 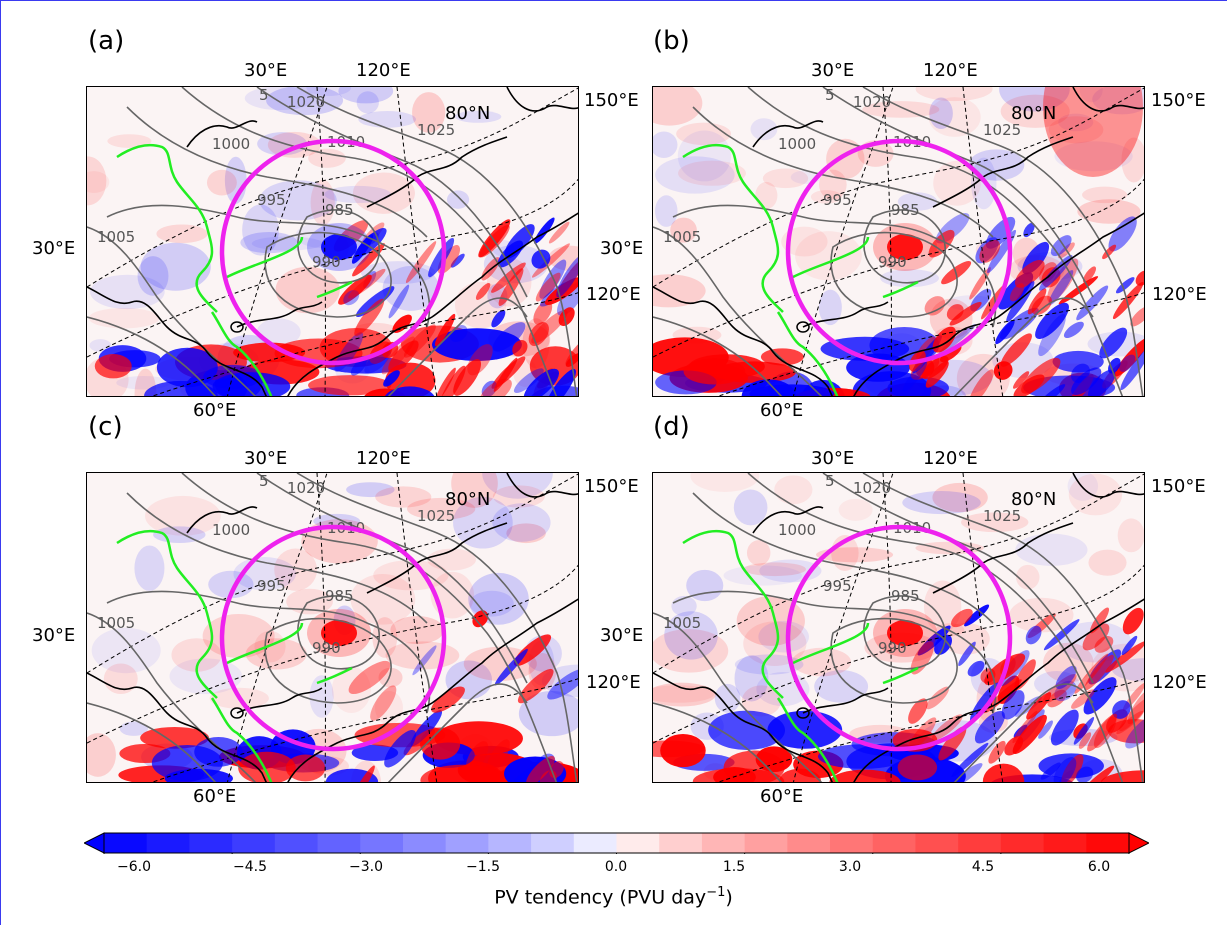 I want to click on colorbar-label-end: ), so click(x=728, y=897).